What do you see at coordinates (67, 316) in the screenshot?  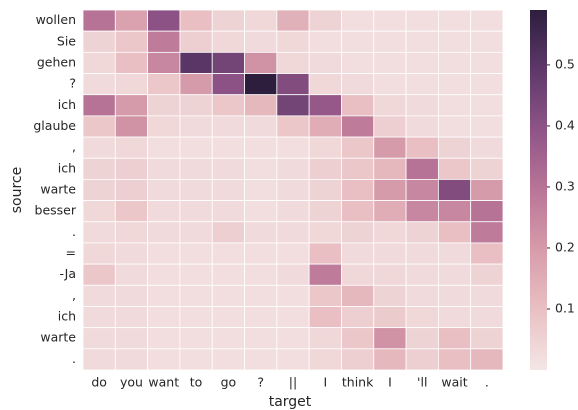 I see `y-tick-label: ich` at bounding box center [67, 316].